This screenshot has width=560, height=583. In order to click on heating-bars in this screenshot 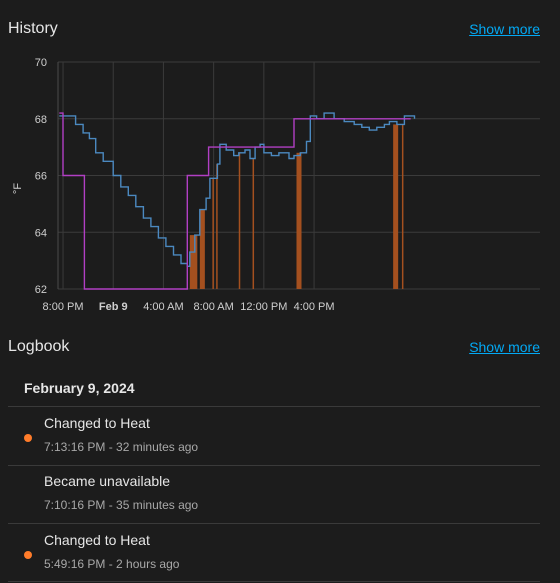, I will do `click(296, 206)`.